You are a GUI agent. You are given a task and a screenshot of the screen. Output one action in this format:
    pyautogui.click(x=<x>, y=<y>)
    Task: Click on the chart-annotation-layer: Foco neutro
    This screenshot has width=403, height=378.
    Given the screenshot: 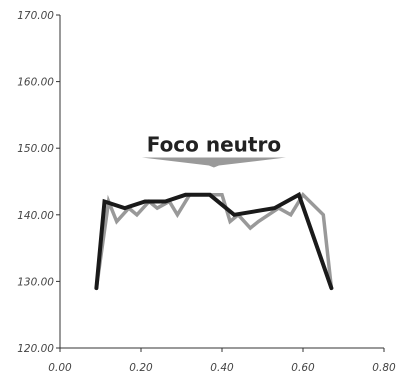 What is the action you would take?
    pyautogui.click(x=213, y=150)
    